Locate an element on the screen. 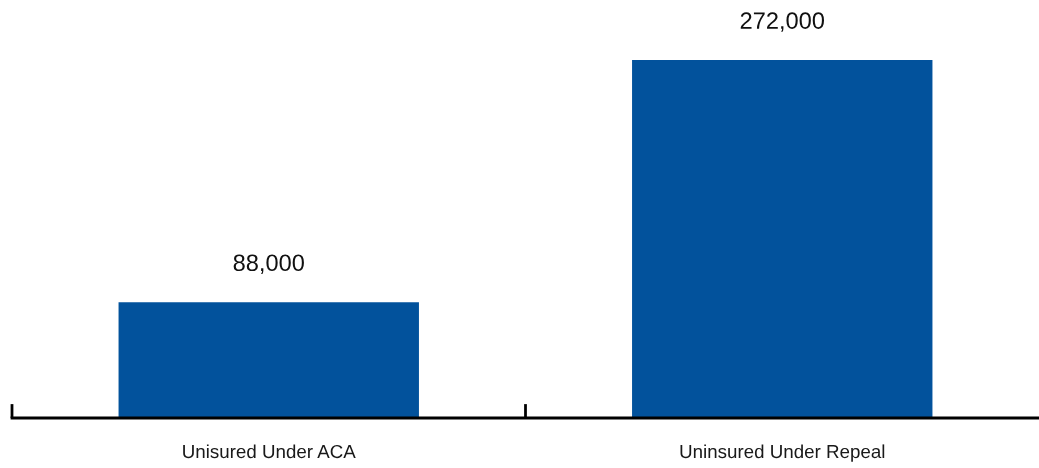 This screenshot has width=1039, height=468. x-tick-label: Unisured Under ACA is located at coordinates (269, 451).